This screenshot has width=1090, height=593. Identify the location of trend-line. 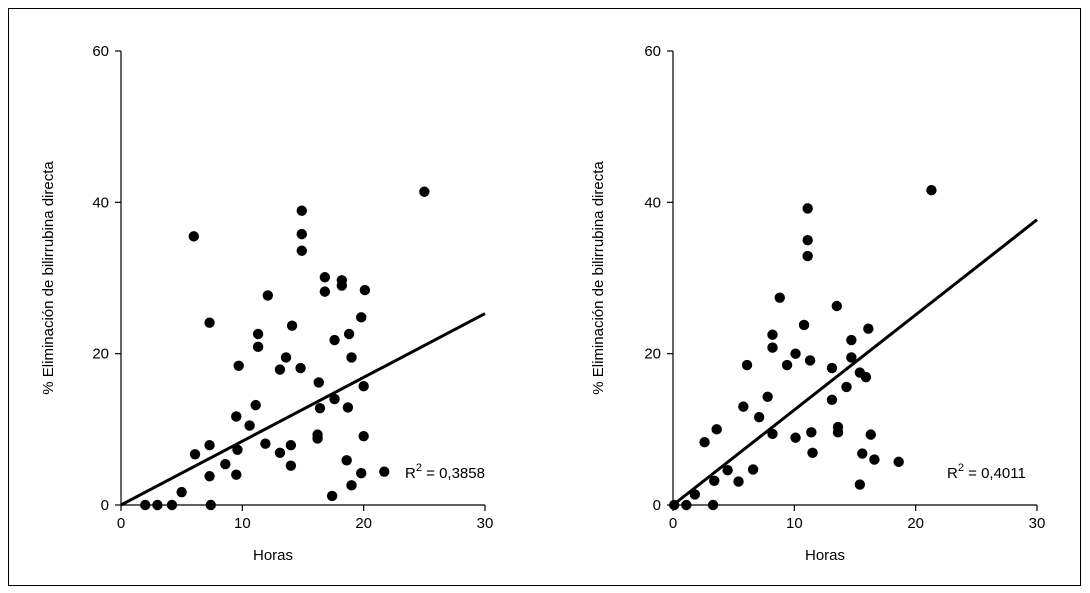
(303, 409).